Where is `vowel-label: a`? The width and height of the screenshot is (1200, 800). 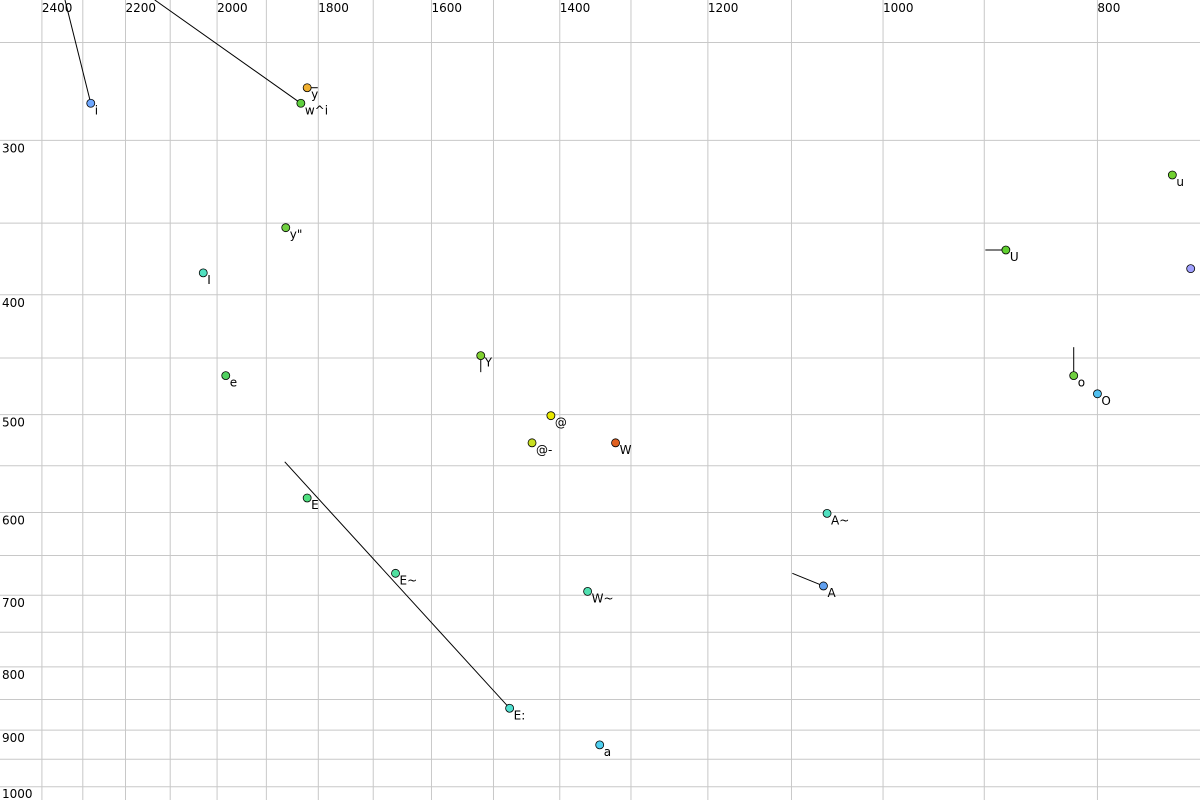 vowel-label: a is located at coordinates (607, 752).